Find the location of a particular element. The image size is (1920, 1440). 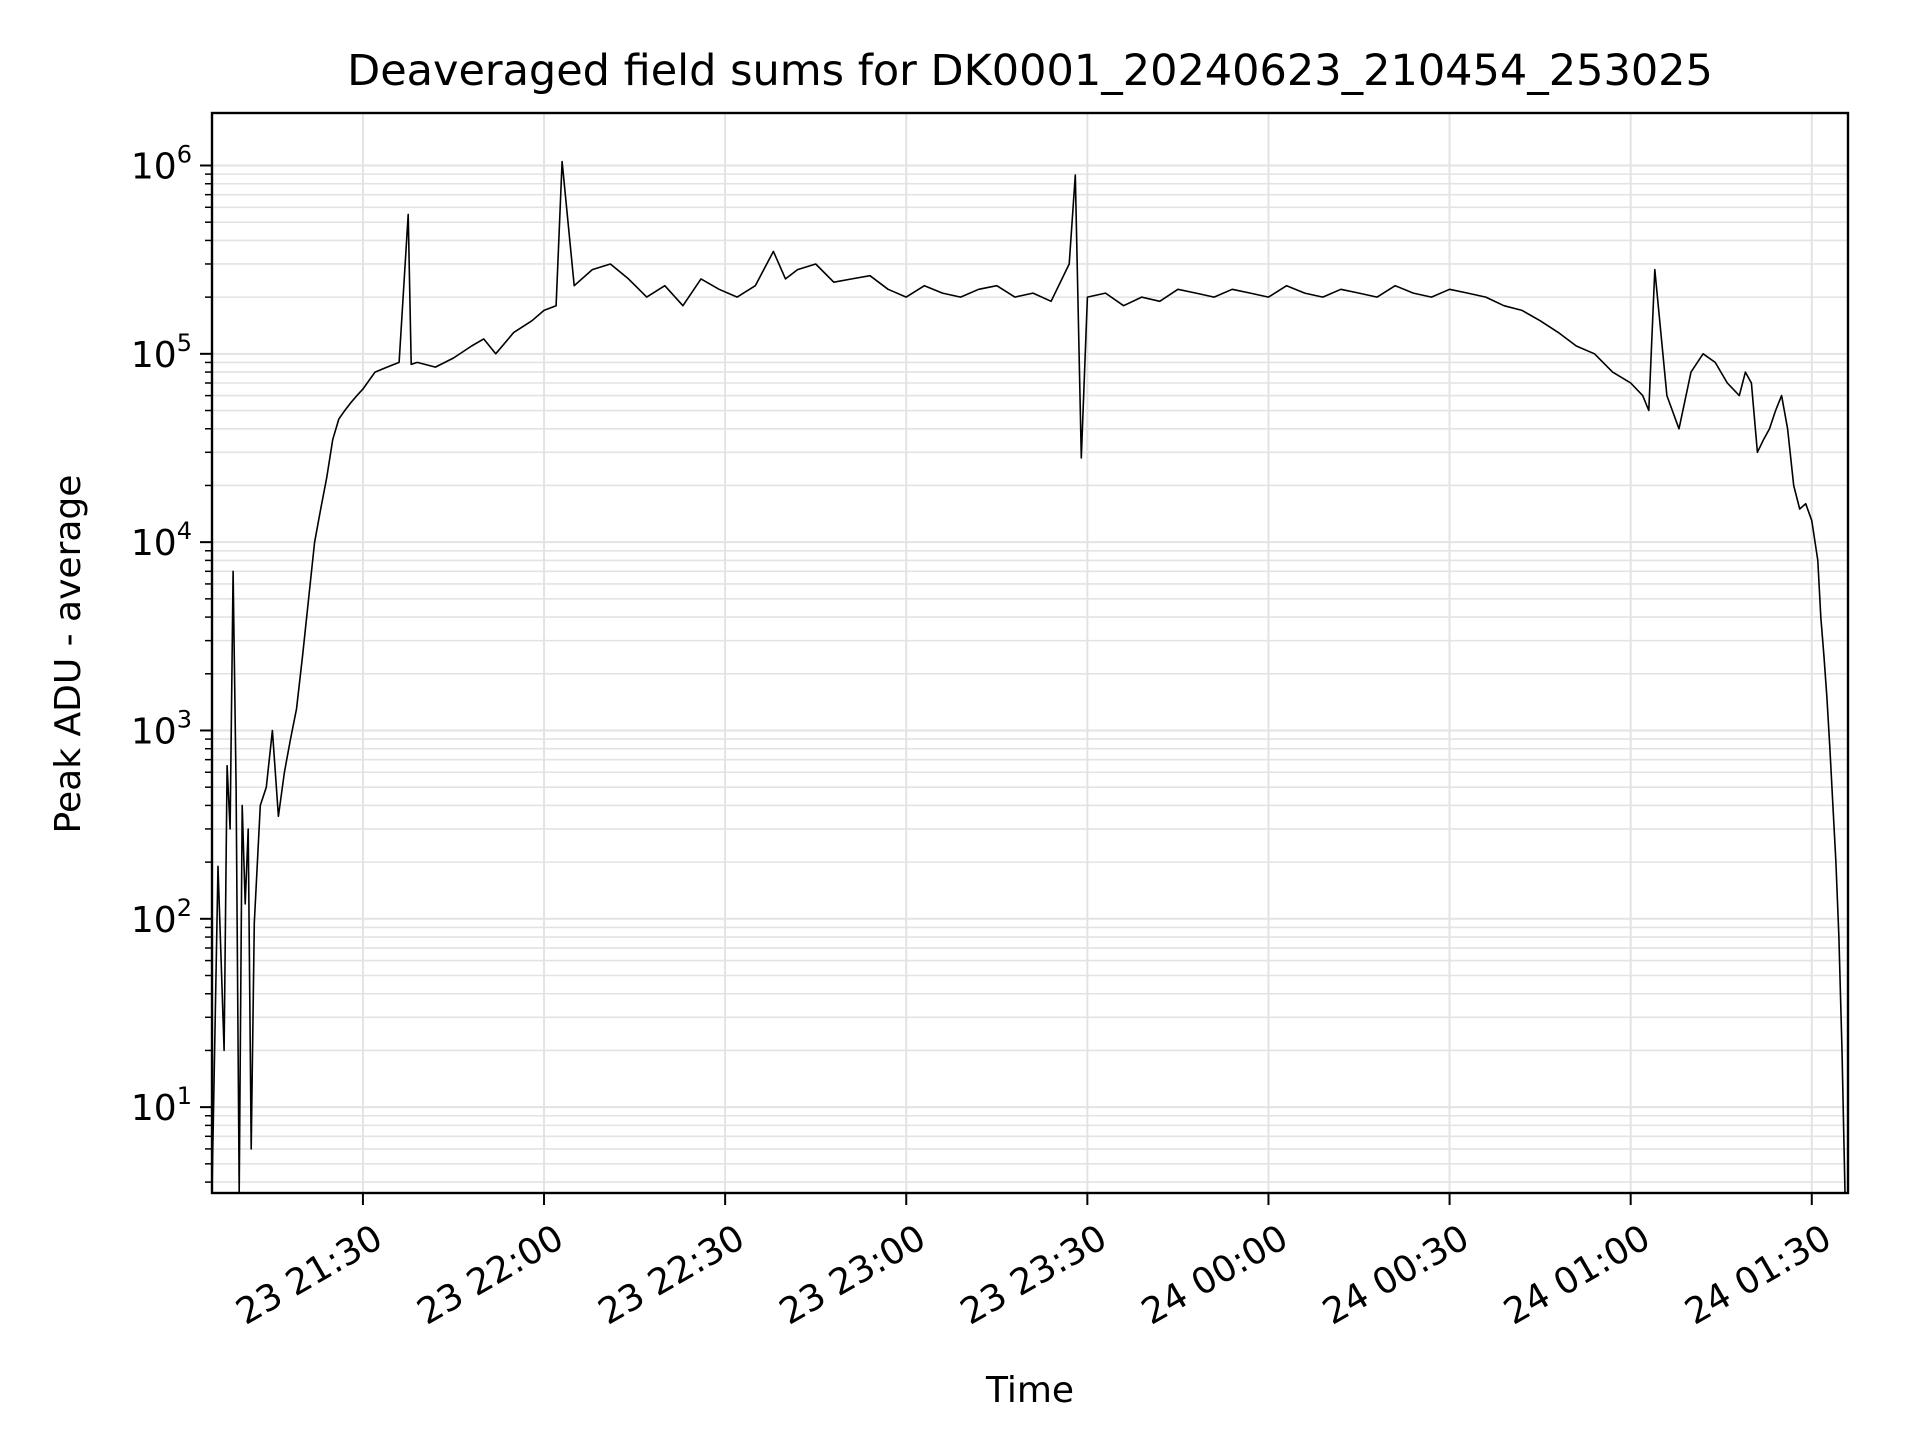

y-tick-label: 10¹ is located at coordinates (161, 1105).